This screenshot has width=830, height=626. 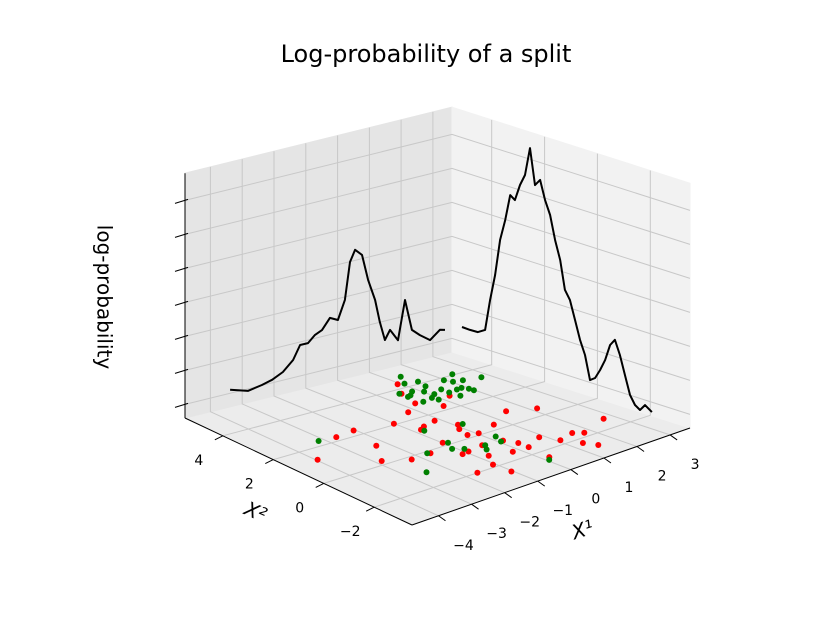 I want to click on y-tick-label: 0, so click(x=299, y=508).